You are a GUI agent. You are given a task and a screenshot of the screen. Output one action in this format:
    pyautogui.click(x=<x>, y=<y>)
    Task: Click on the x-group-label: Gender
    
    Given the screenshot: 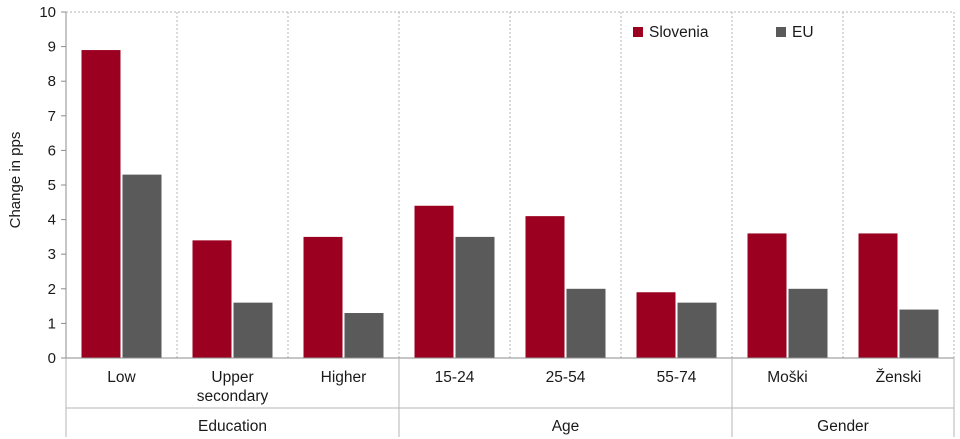 What is the action you would take?
    pyautogui.click(x=843, y=426)
    